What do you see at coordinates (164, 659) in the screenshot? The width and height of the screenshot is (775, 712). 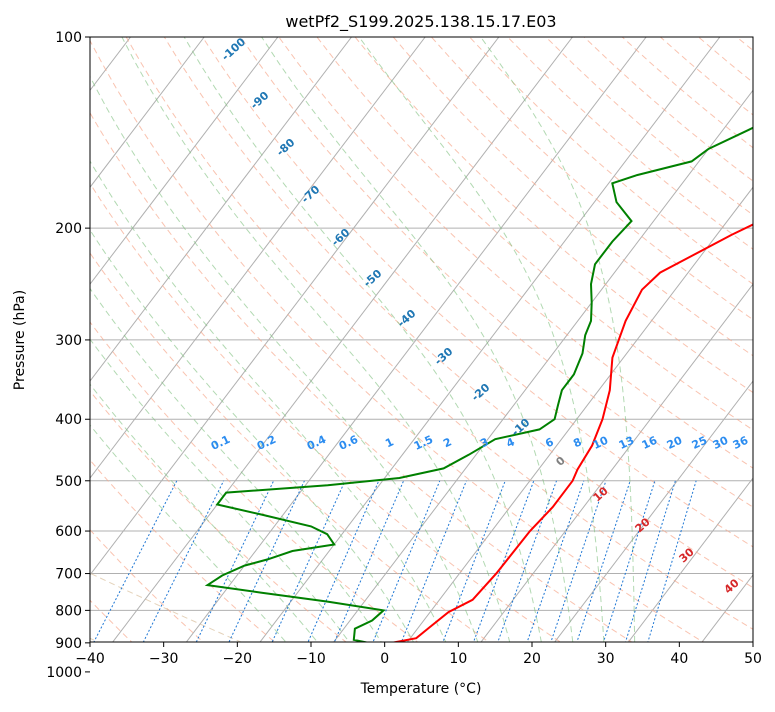 I see `x-tick-label: −30` at bounding box center [164, 659].